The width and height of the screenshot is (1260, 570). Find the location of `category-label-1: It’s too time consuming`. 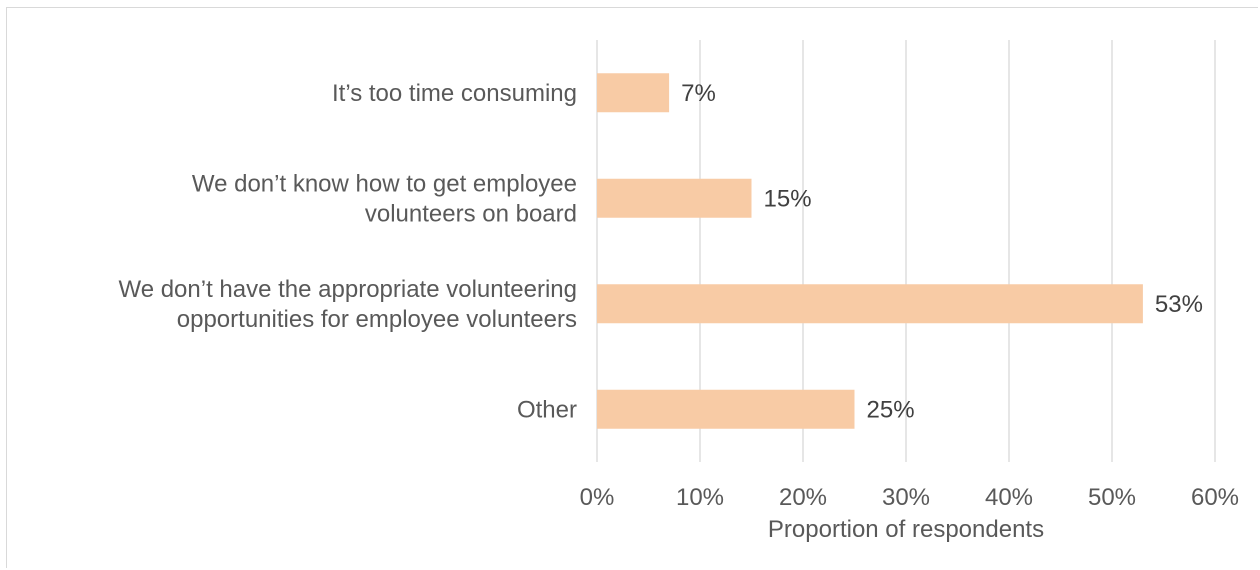

category-label-1: It’s too time consuming is located at coordinates (454, 93).